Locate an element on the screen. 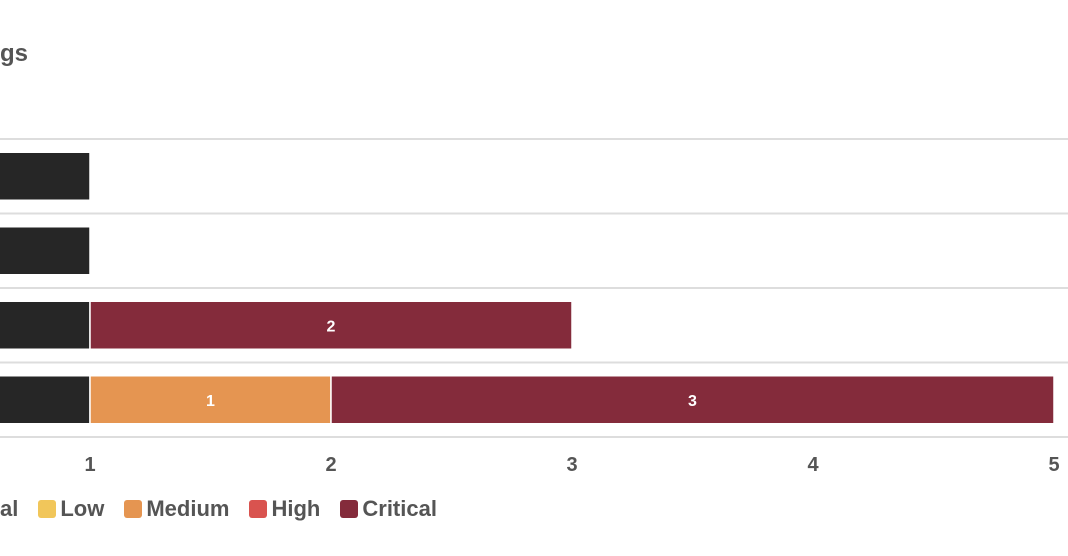  bar-labels: 2 1 3 is located at coordinates (451, 364).